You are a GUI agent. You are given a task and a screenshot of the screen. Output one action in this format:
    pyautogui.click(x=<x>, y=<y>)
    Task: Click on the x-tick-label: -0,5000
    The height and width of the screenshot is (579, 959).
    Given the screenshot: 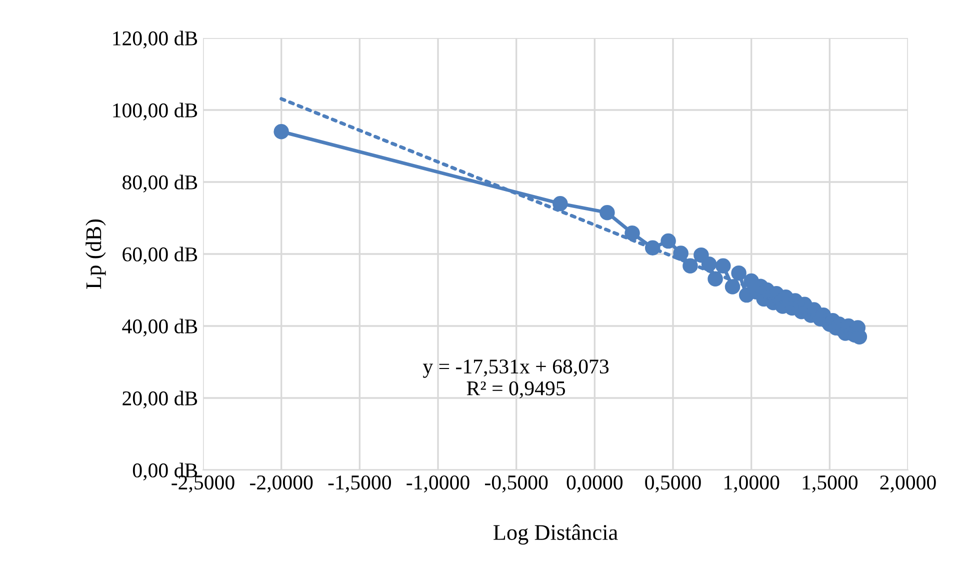 What is the action you would take?
    pyautogui.click(x=516, y=484)
    